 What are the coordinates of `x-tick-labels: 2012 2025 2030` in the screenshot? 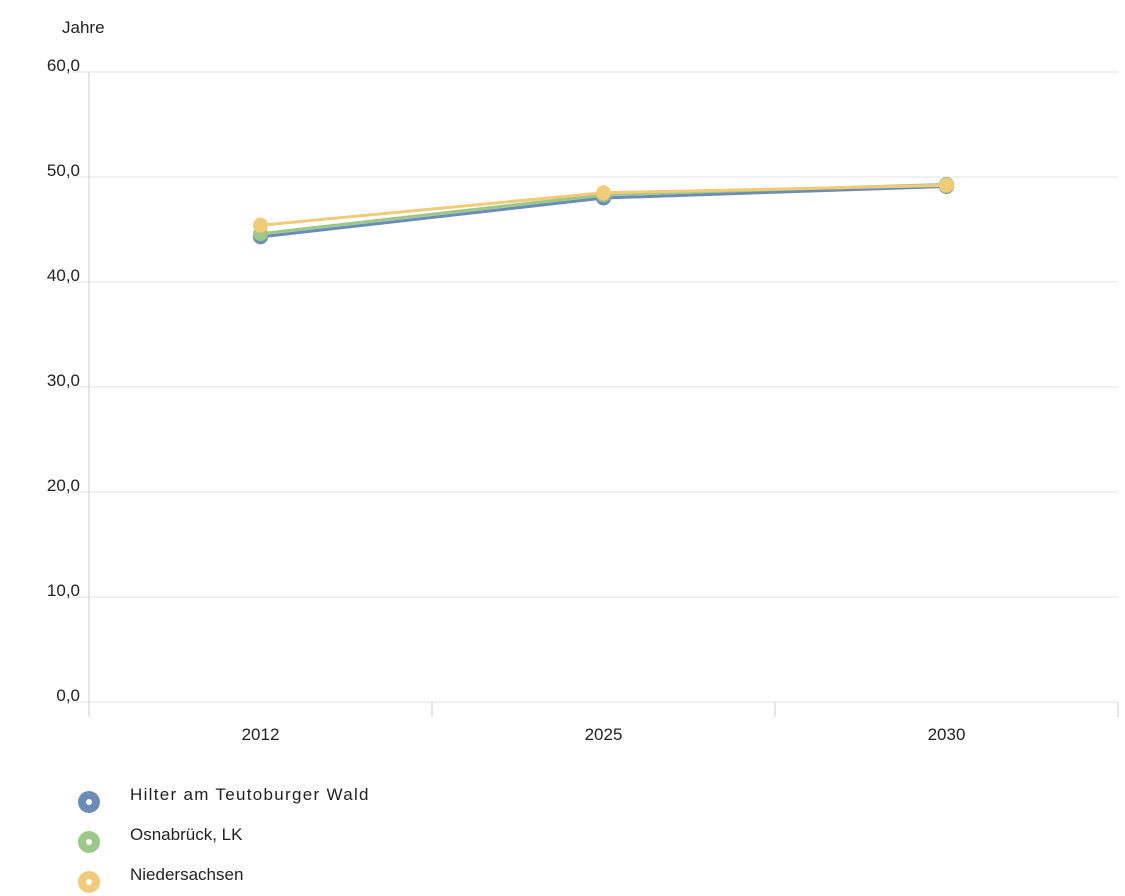 It's located at (604, 734).